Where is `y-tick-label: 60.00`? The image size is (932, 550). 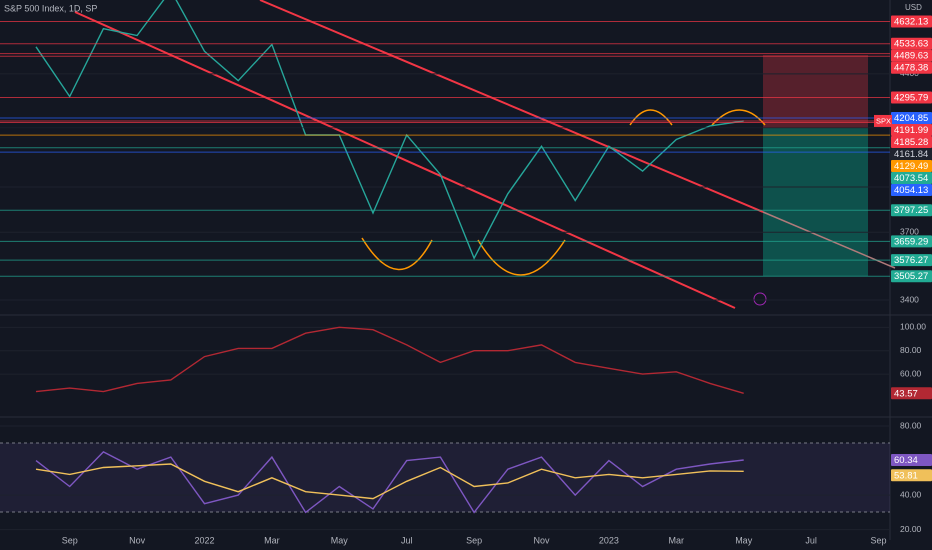
y-tick-label: 60.00 is located at coordinates (911, 373).